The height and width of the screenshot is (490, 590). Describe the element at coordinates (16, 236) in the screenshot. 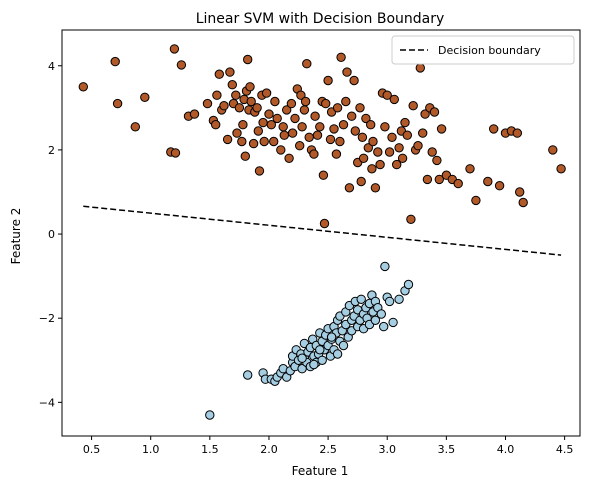

I see `y-axis-label: Feature 2` at that location.